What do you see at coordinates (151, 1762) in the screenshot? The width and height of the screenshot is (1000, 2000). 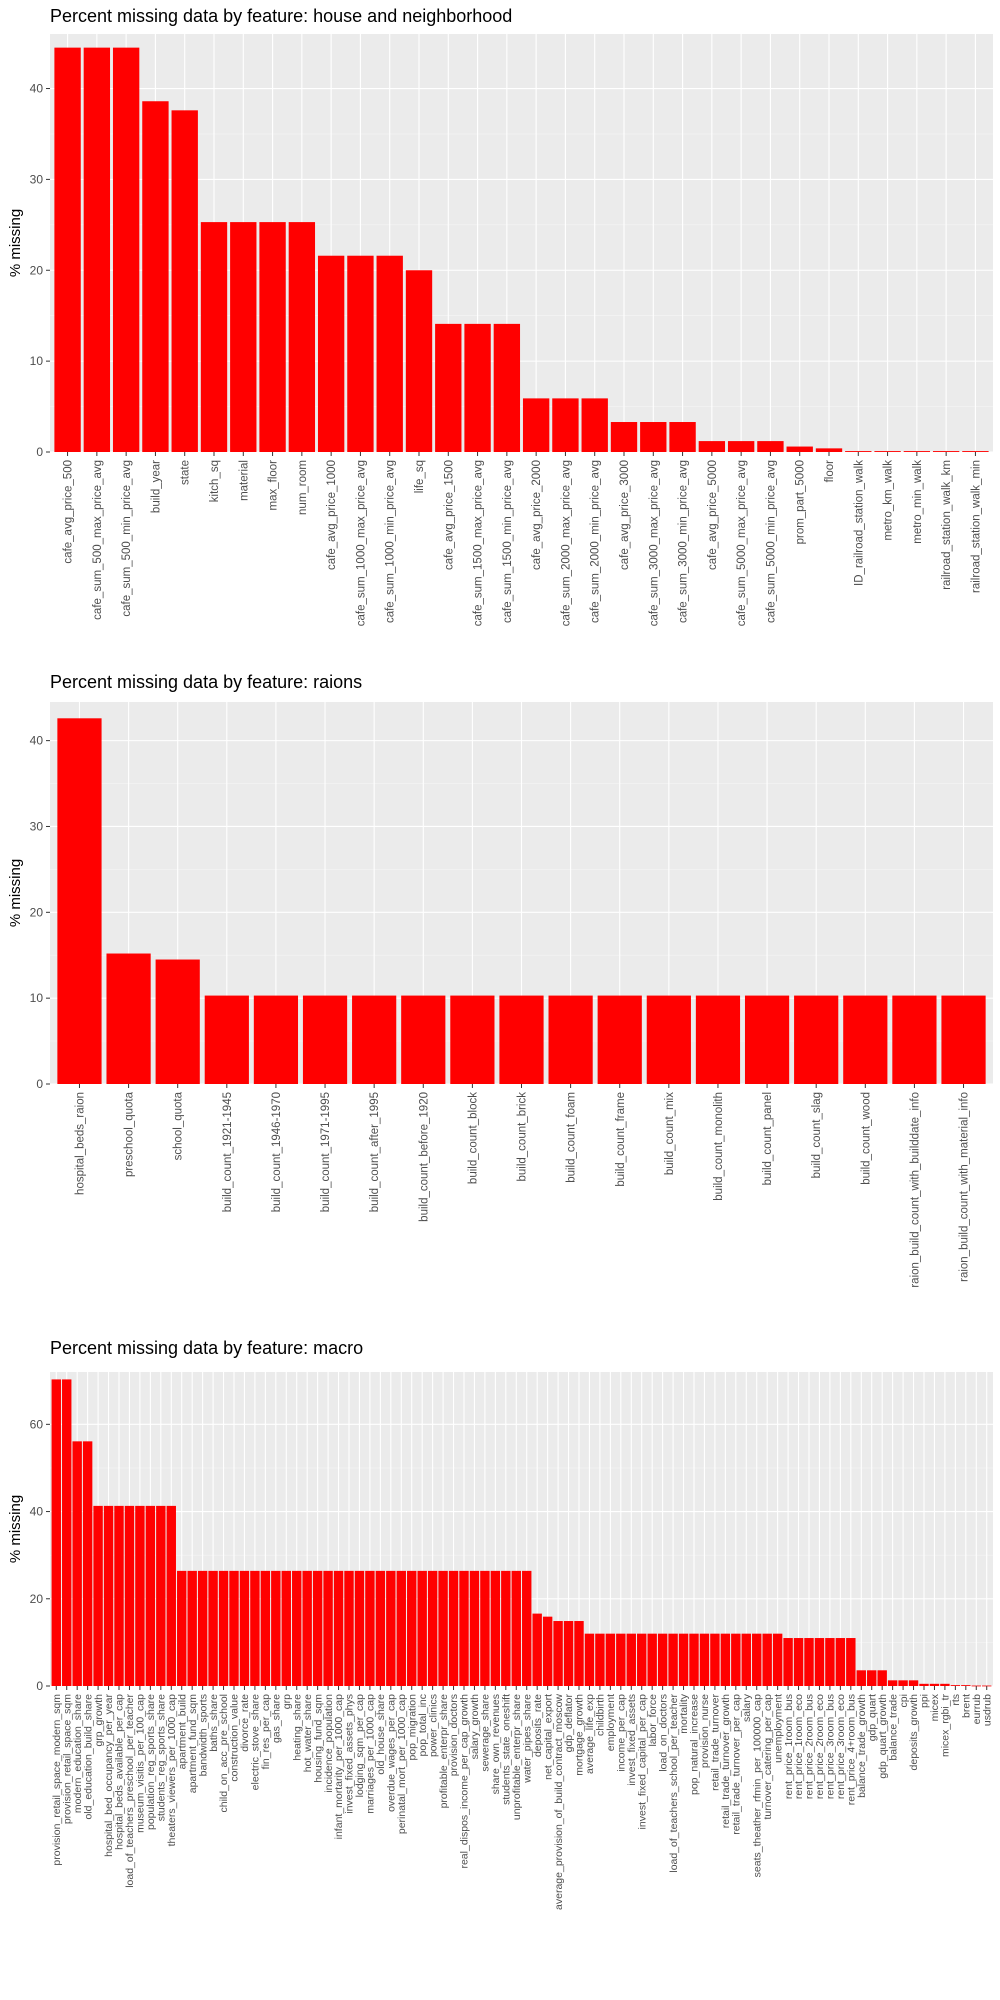 I see `x-tick-label: population_reg_sports_share` at bounding box center [151, 1762].